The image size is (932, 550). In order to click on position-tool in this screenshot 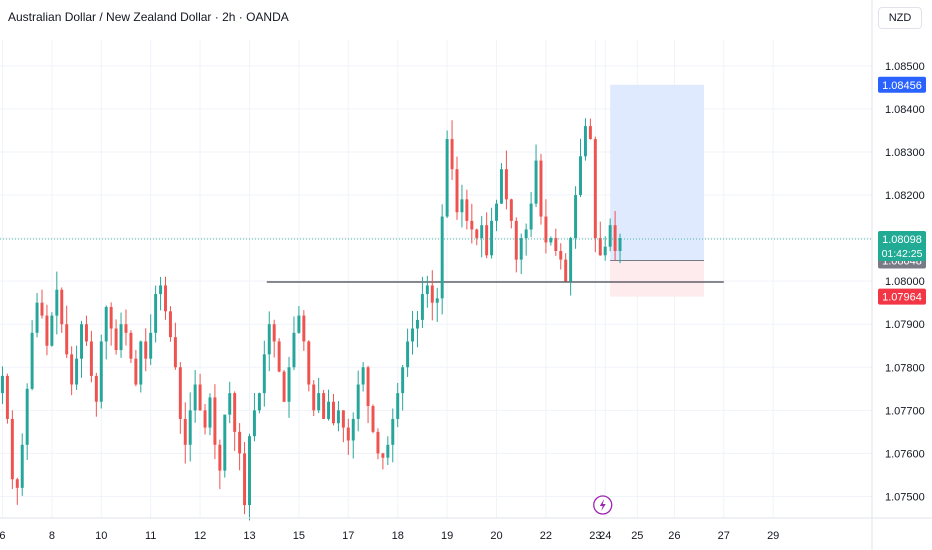, I will do `click(657, 190)`.